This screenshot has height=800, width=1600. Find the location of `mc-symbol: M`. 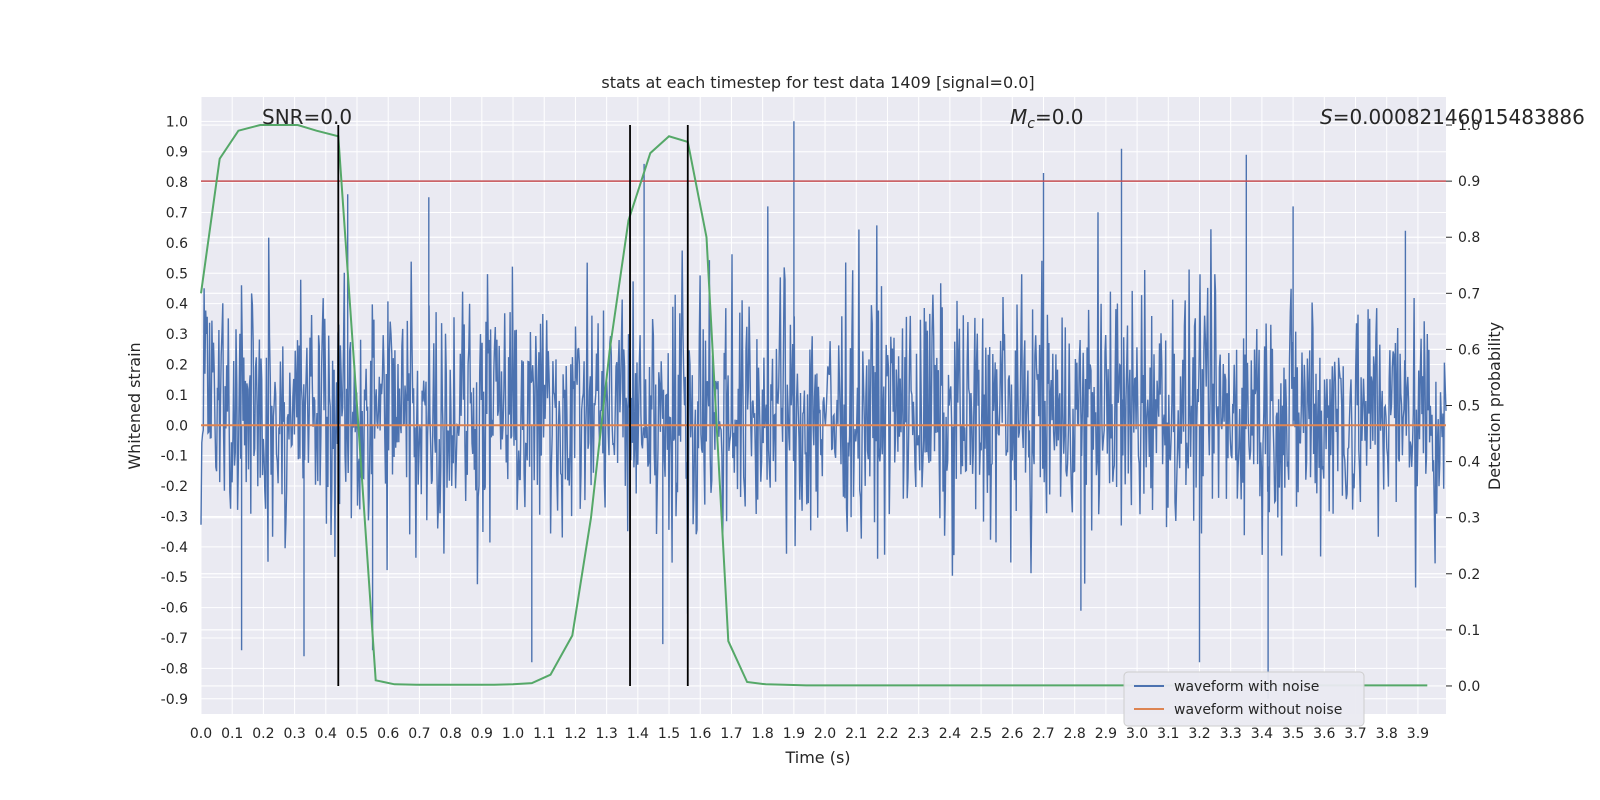

mc-symbol: M is located at coordinates (1018, 117).